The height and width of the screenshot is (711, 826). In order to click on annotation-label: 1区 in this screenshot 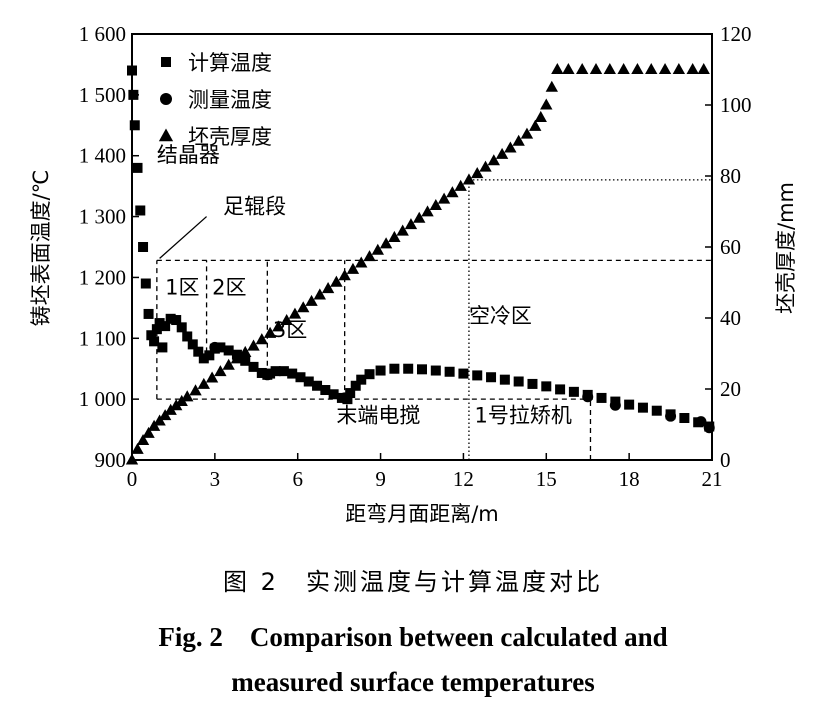, I will do `click(182, 287)`.